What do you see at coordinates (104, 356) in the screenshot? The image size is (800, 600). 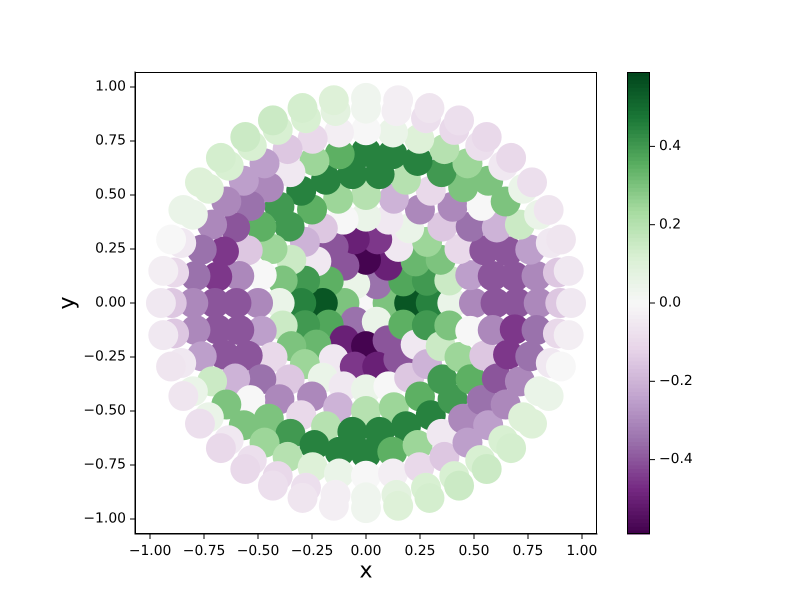 I see `y-tick-label: −0.25` at bounding box center [104, 356].